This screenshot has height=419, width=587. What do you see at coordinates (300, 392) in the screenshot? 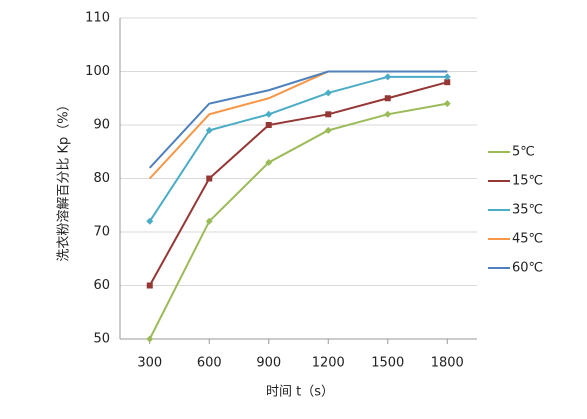
I see `x-axis-label: 时间 t（s）` at bounding box center [300, 392].